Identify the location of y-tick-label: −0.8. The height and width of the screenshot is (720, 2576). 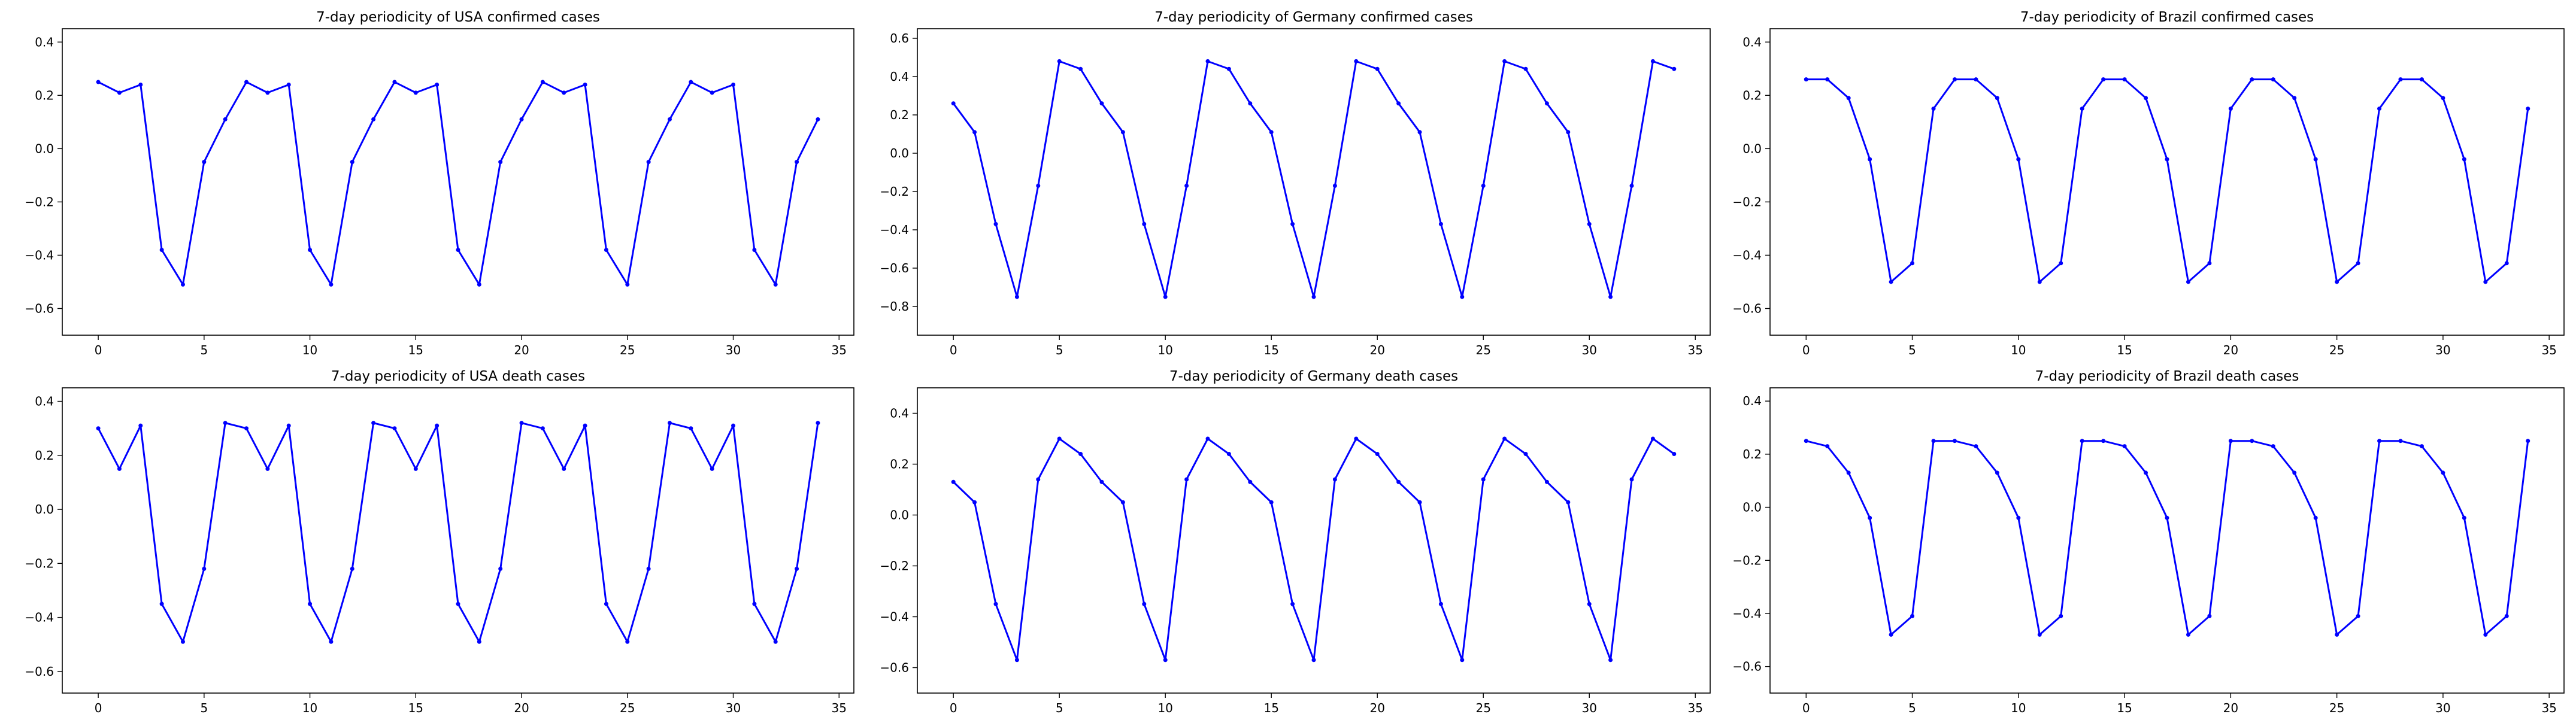
(894, 306).